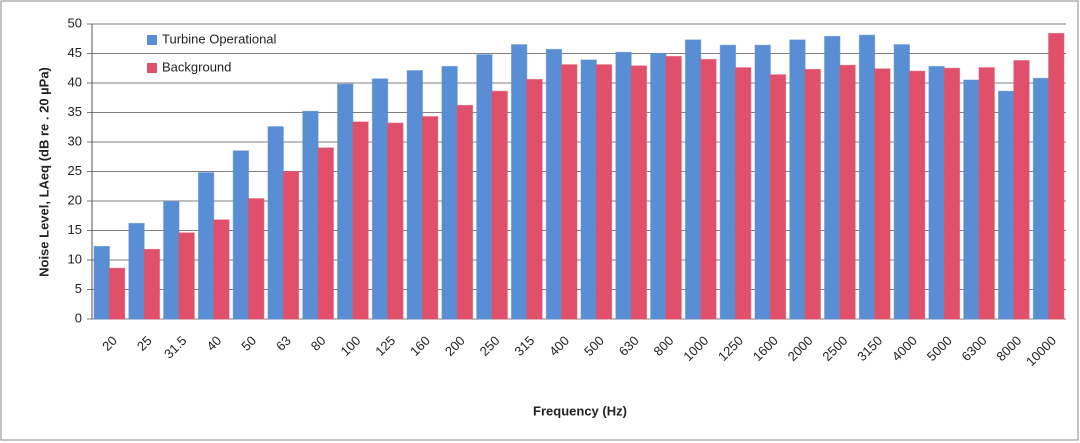  I want to click on x-tick-label: 8000, so click(1008, 348).